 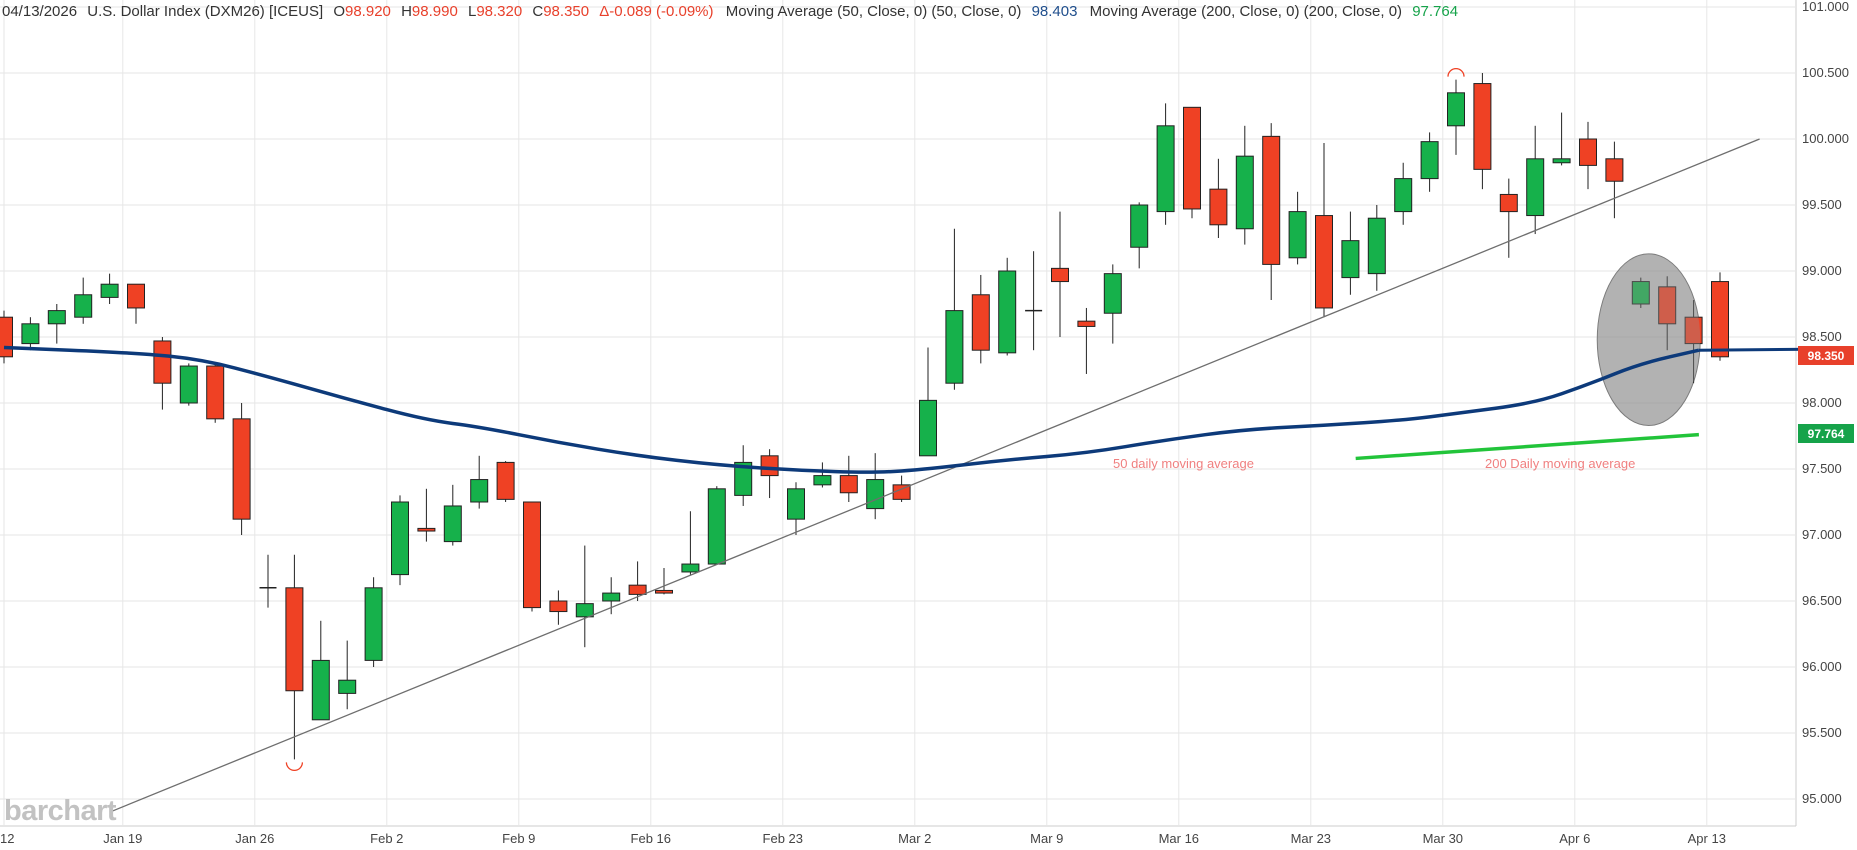 What do you see at coordinates (499, 11) in the screenshot?
I see `header-low-value: 98.320` at bounding box center [499, 11].